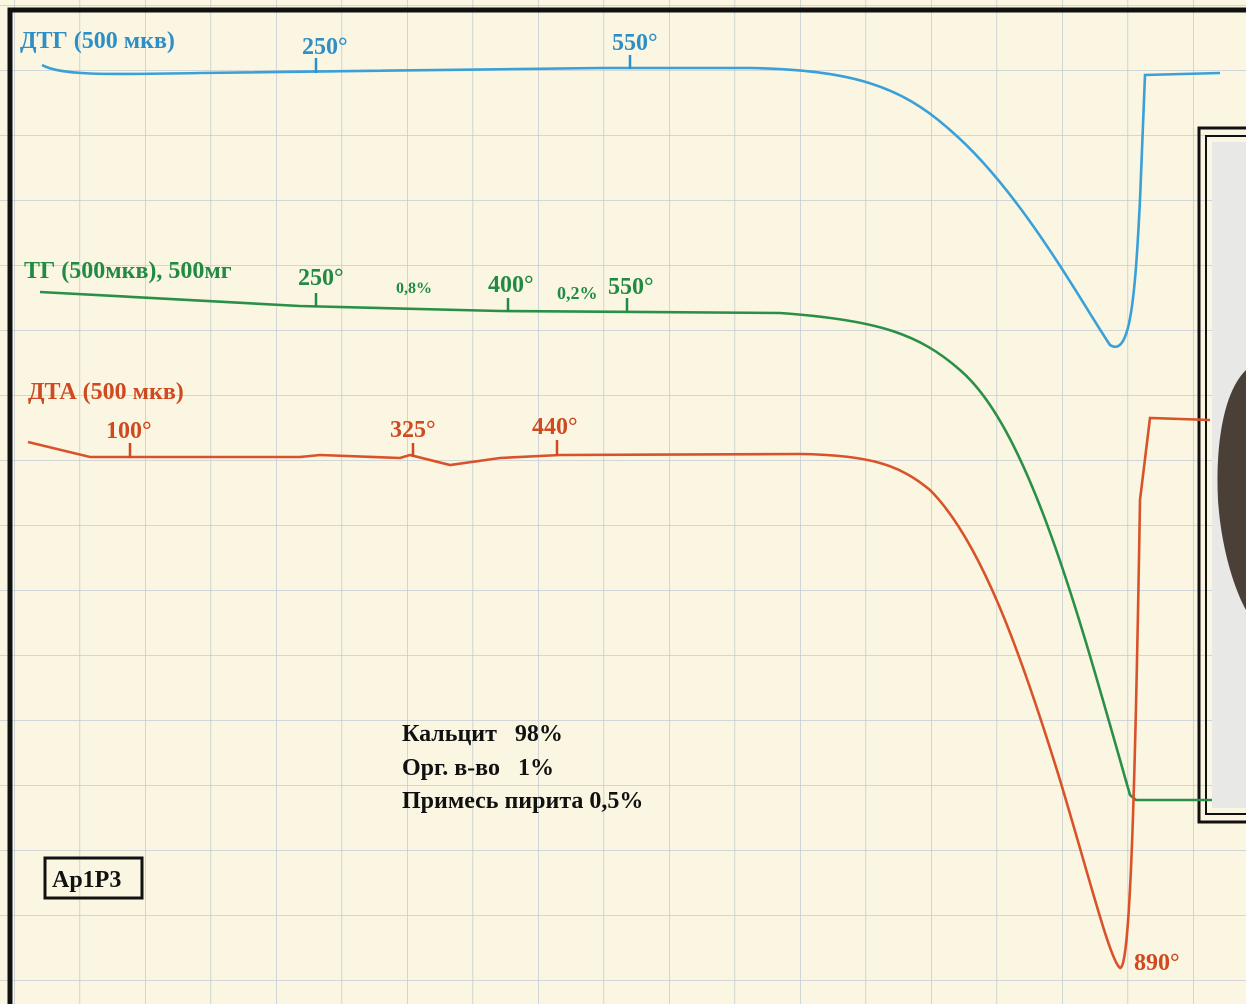 Image resolution: width=1246 pixels, height=1004 pixels. I want to click on dta-label: ДТА (500 мкв), so click(106, 392).